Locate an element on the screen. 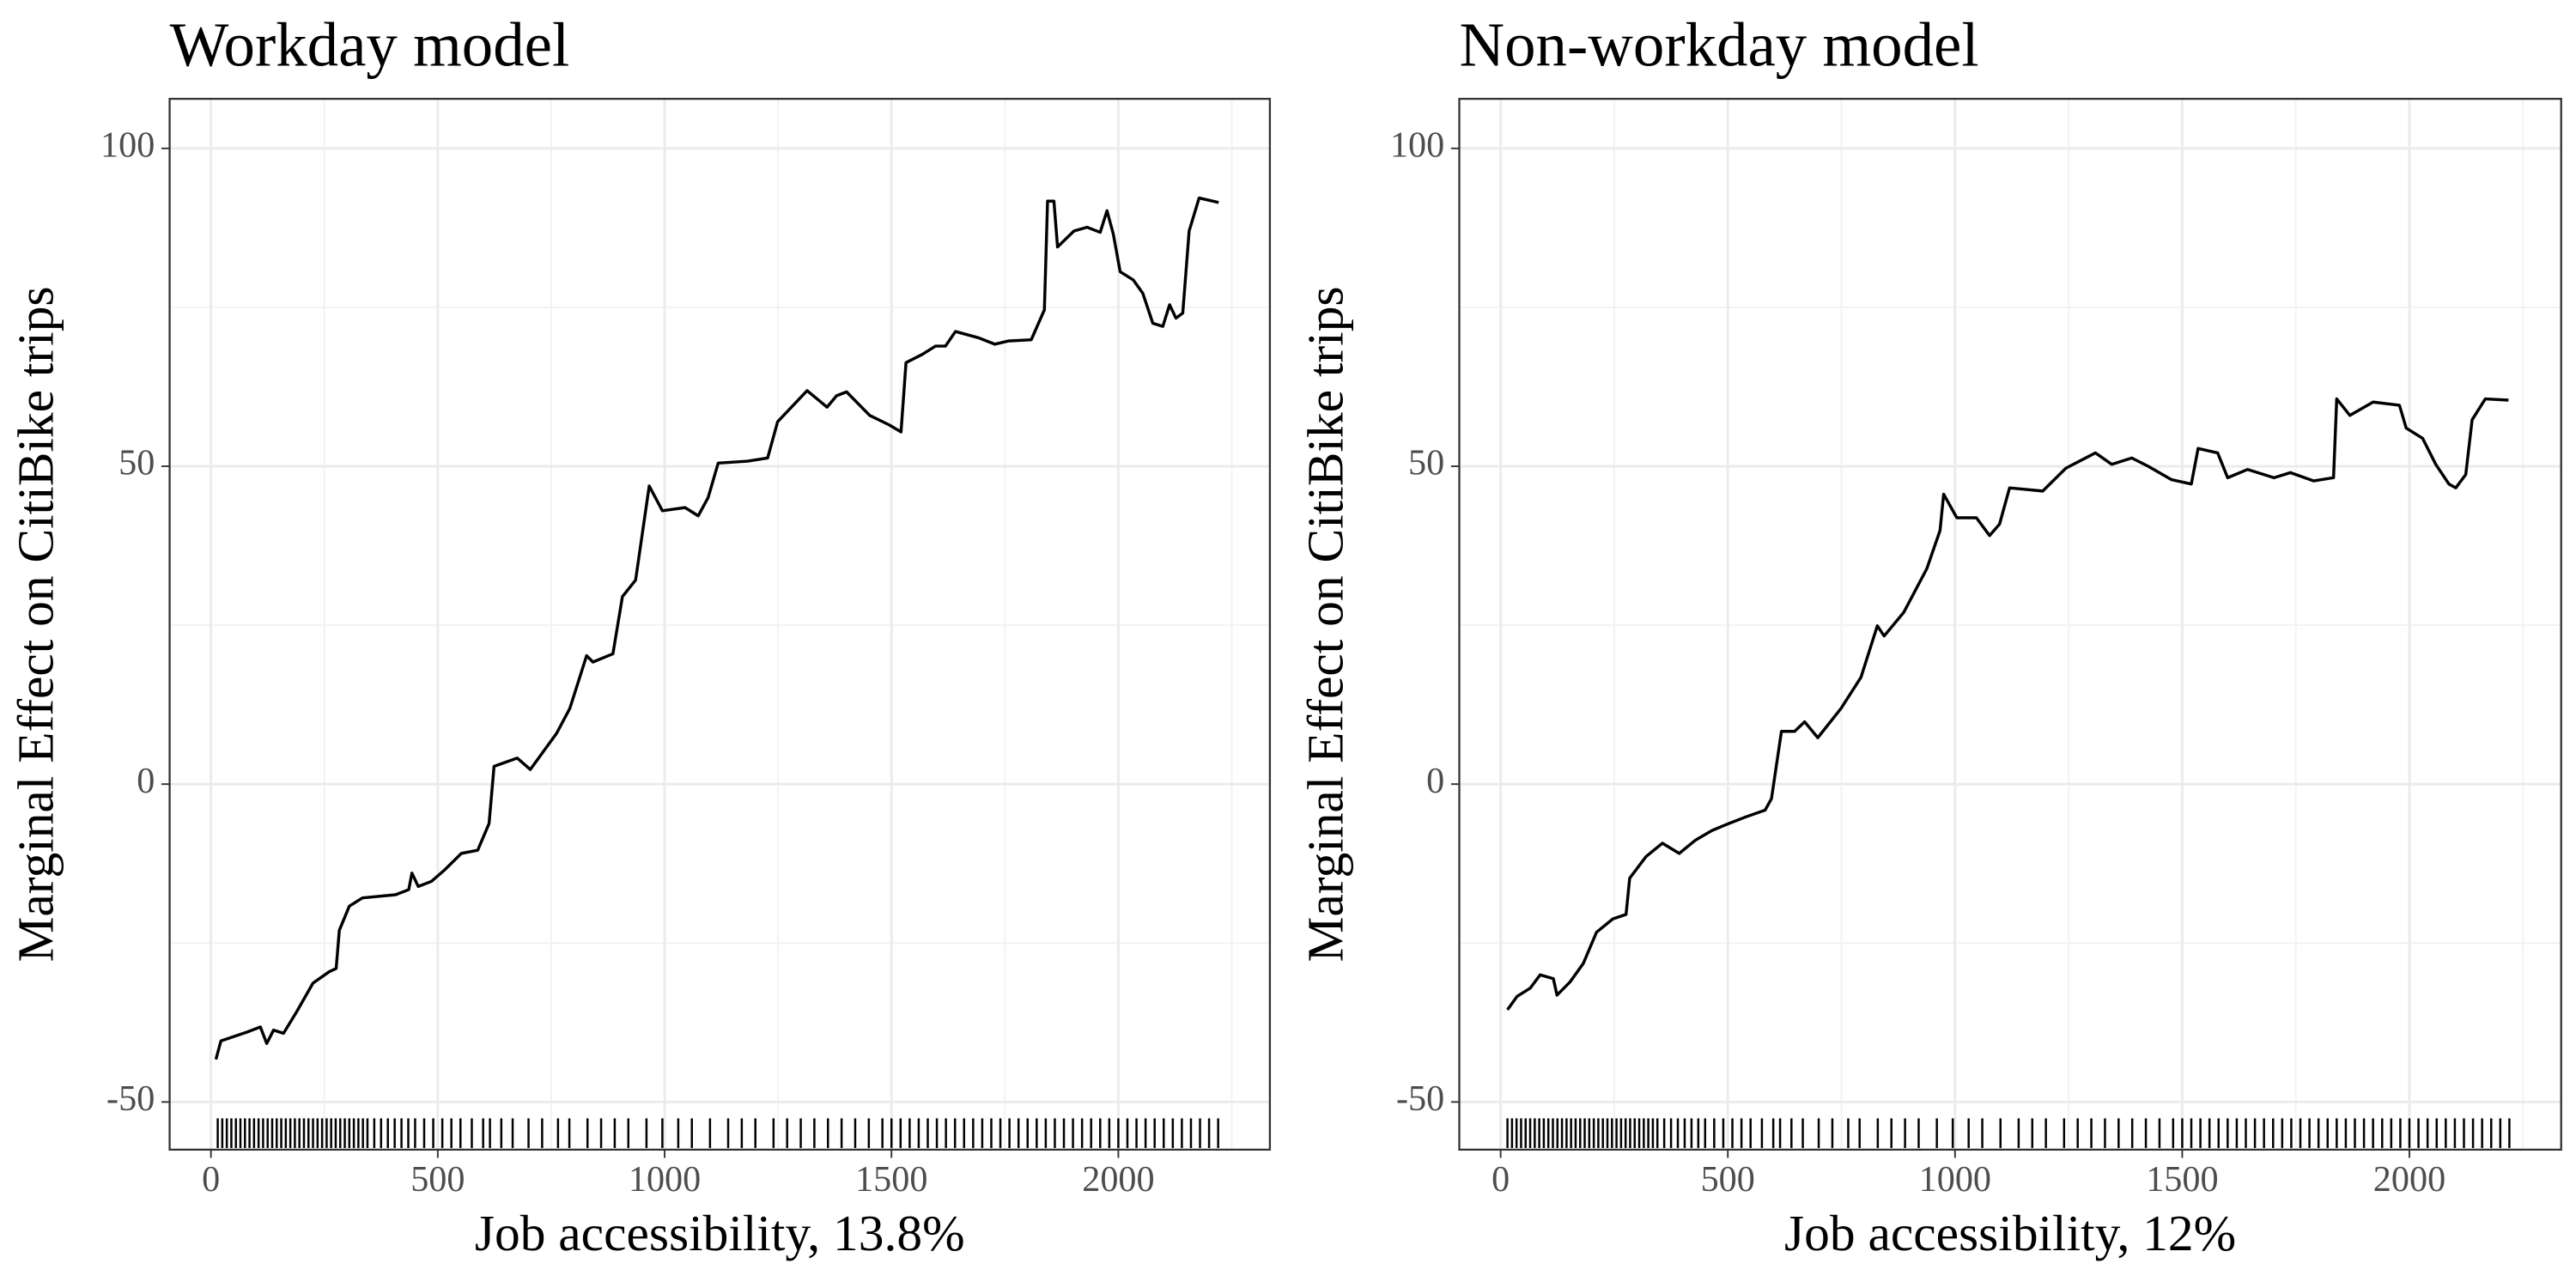 Image resolution: width=2576 pixels, height=1288 pixels. chart-title: Non-workday model is located at coordinates (1718, 45).